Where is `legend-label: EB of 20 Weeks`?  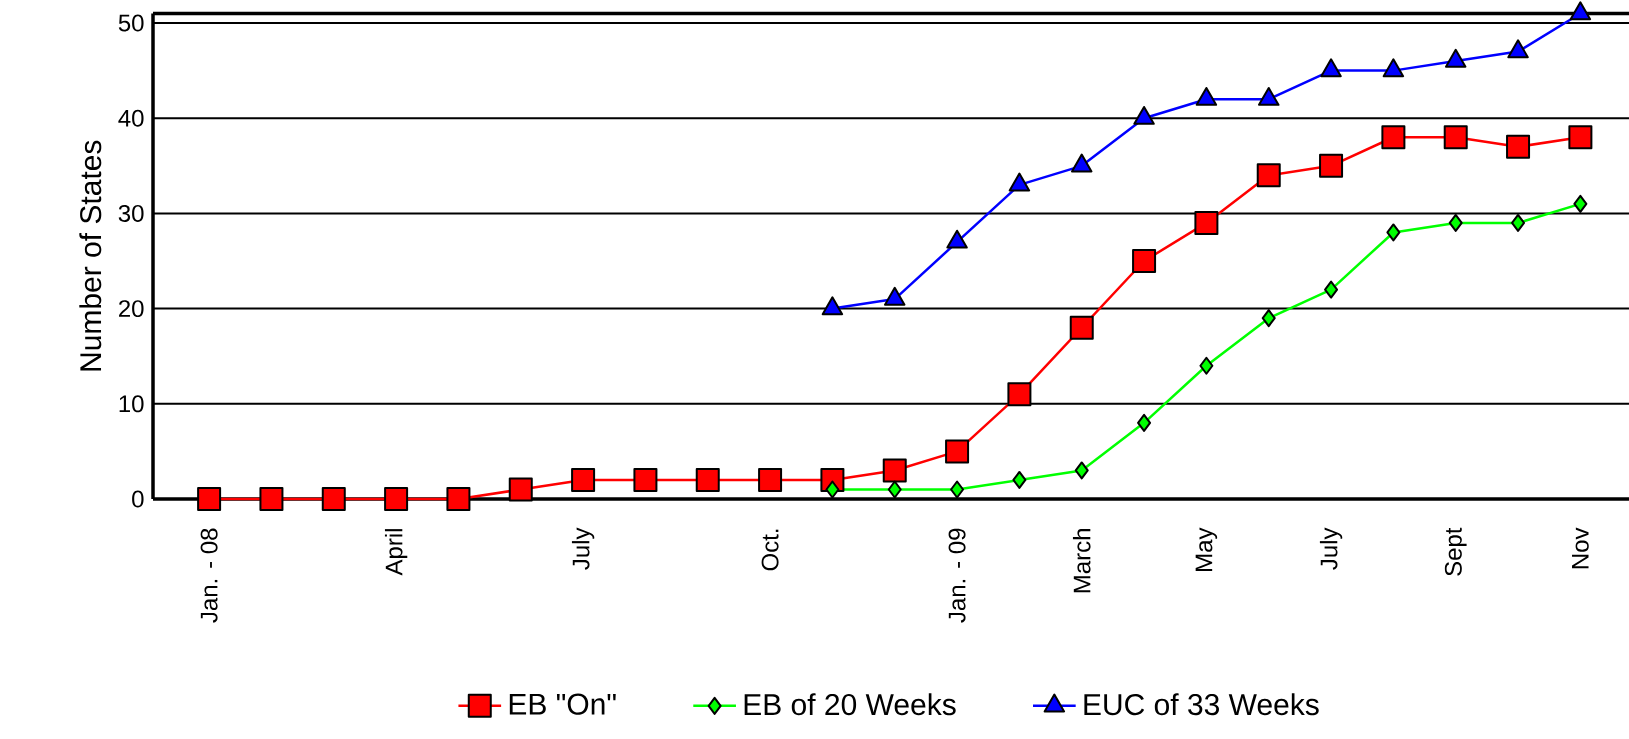
legend-label: EB of 20 Weeks is located at coordinates (850, 704).